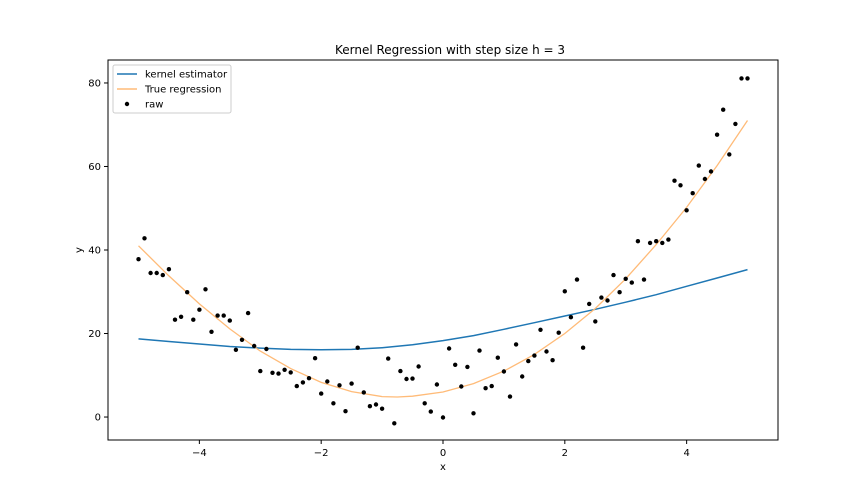 The width and height of the screenshot is (864, 504). What do you see at coordinates (94, 251) in the screenshot?
I see `y-tick-label: 40` at bounding box center [94, 251].